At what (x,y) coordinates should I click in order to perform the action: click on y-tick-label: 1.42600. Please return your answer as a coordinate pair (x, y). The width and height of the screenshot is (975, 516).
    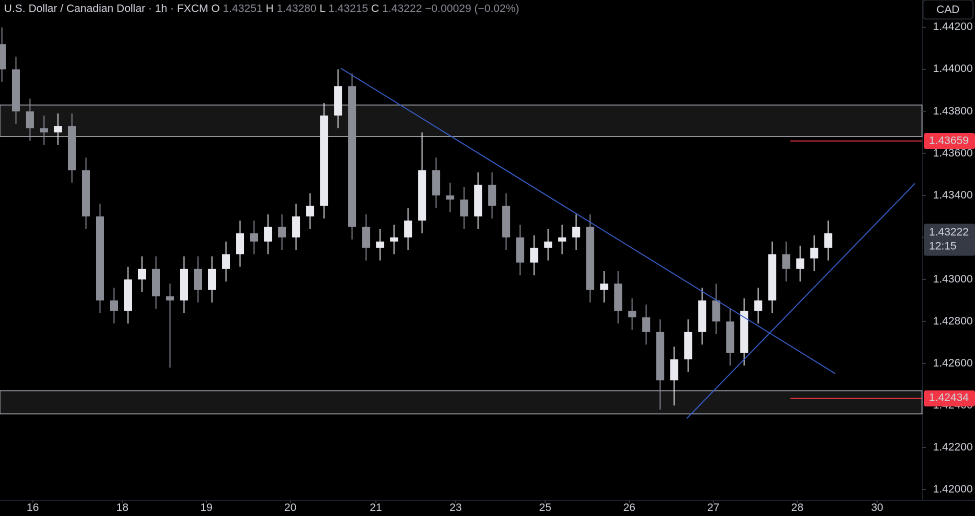
    Looking at the image, I should click on (953, 363).